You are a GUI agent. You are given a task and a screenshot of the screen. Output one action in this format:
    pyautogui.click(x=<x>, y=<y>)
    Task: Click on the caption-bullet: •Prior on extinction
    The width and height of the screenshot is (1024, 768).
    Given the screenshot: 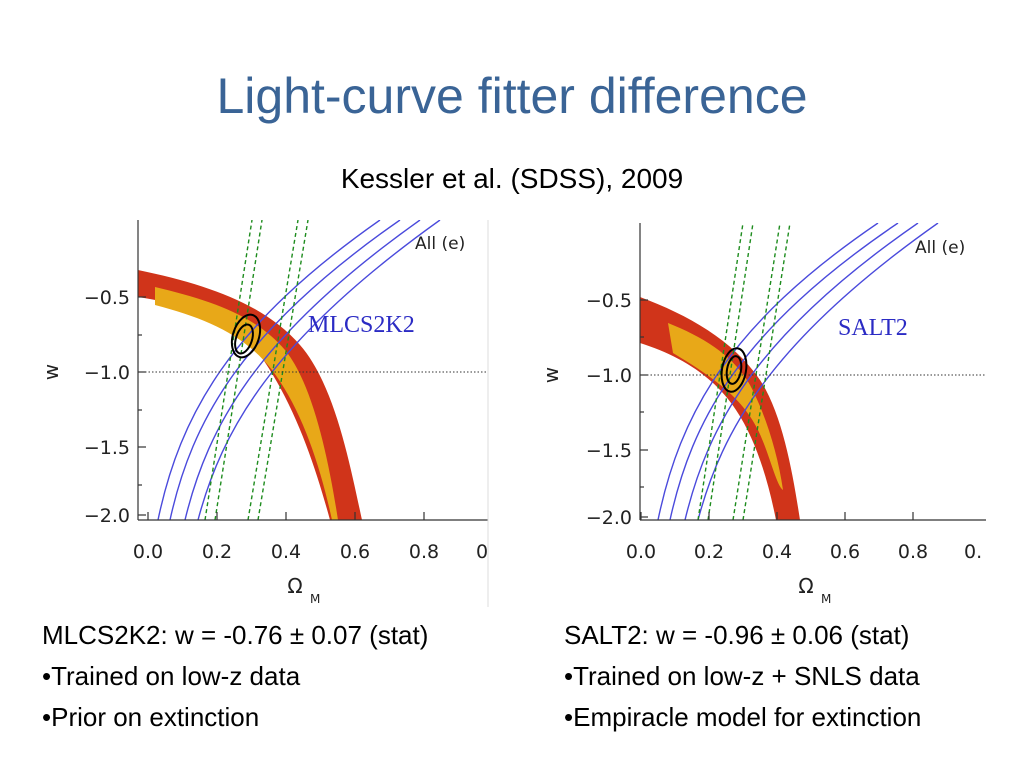 What is the action you would take?
    pyautogui.click(x=151, y=717)
    